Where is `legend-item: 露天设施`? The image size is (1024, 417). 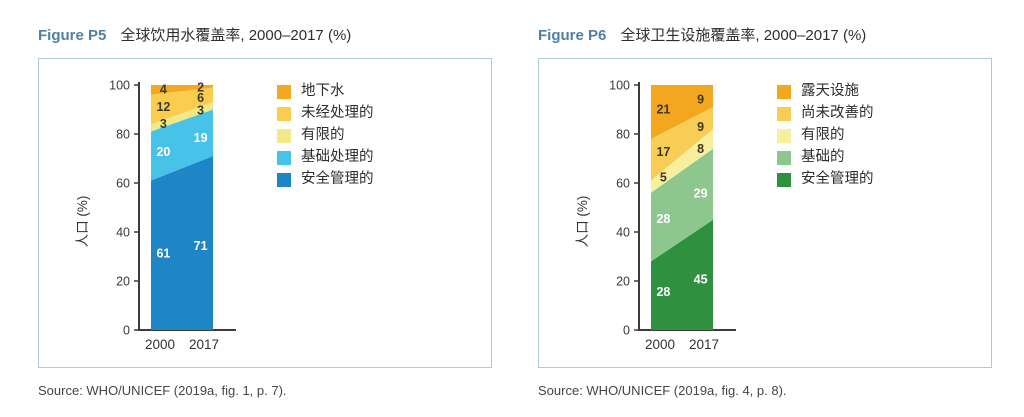 legend-item: 露天设施 is located at coordinates (825, 91).